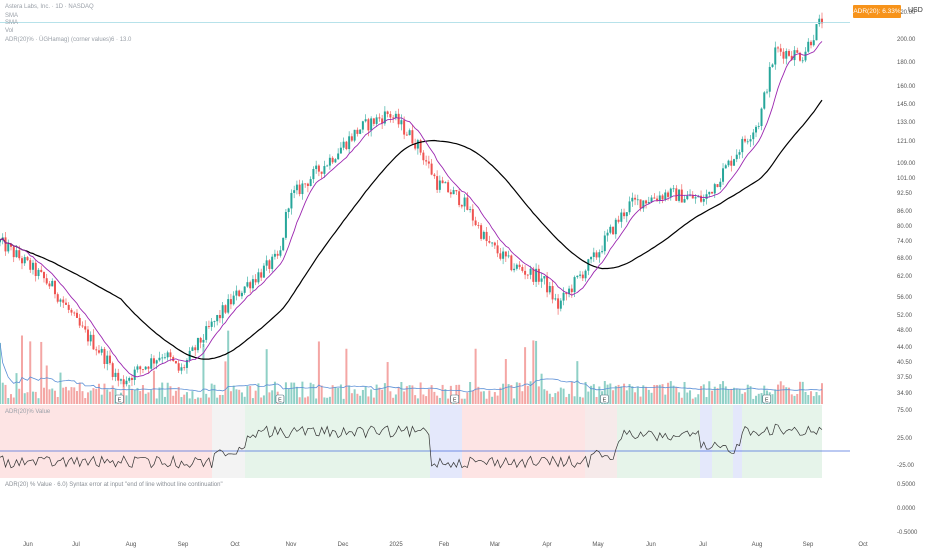 The width and height of the screenshot is (932, 555). I want to click on symbol-title: Astera Labs, Inc. · 1D · NASDAQ, so click(49, 7).